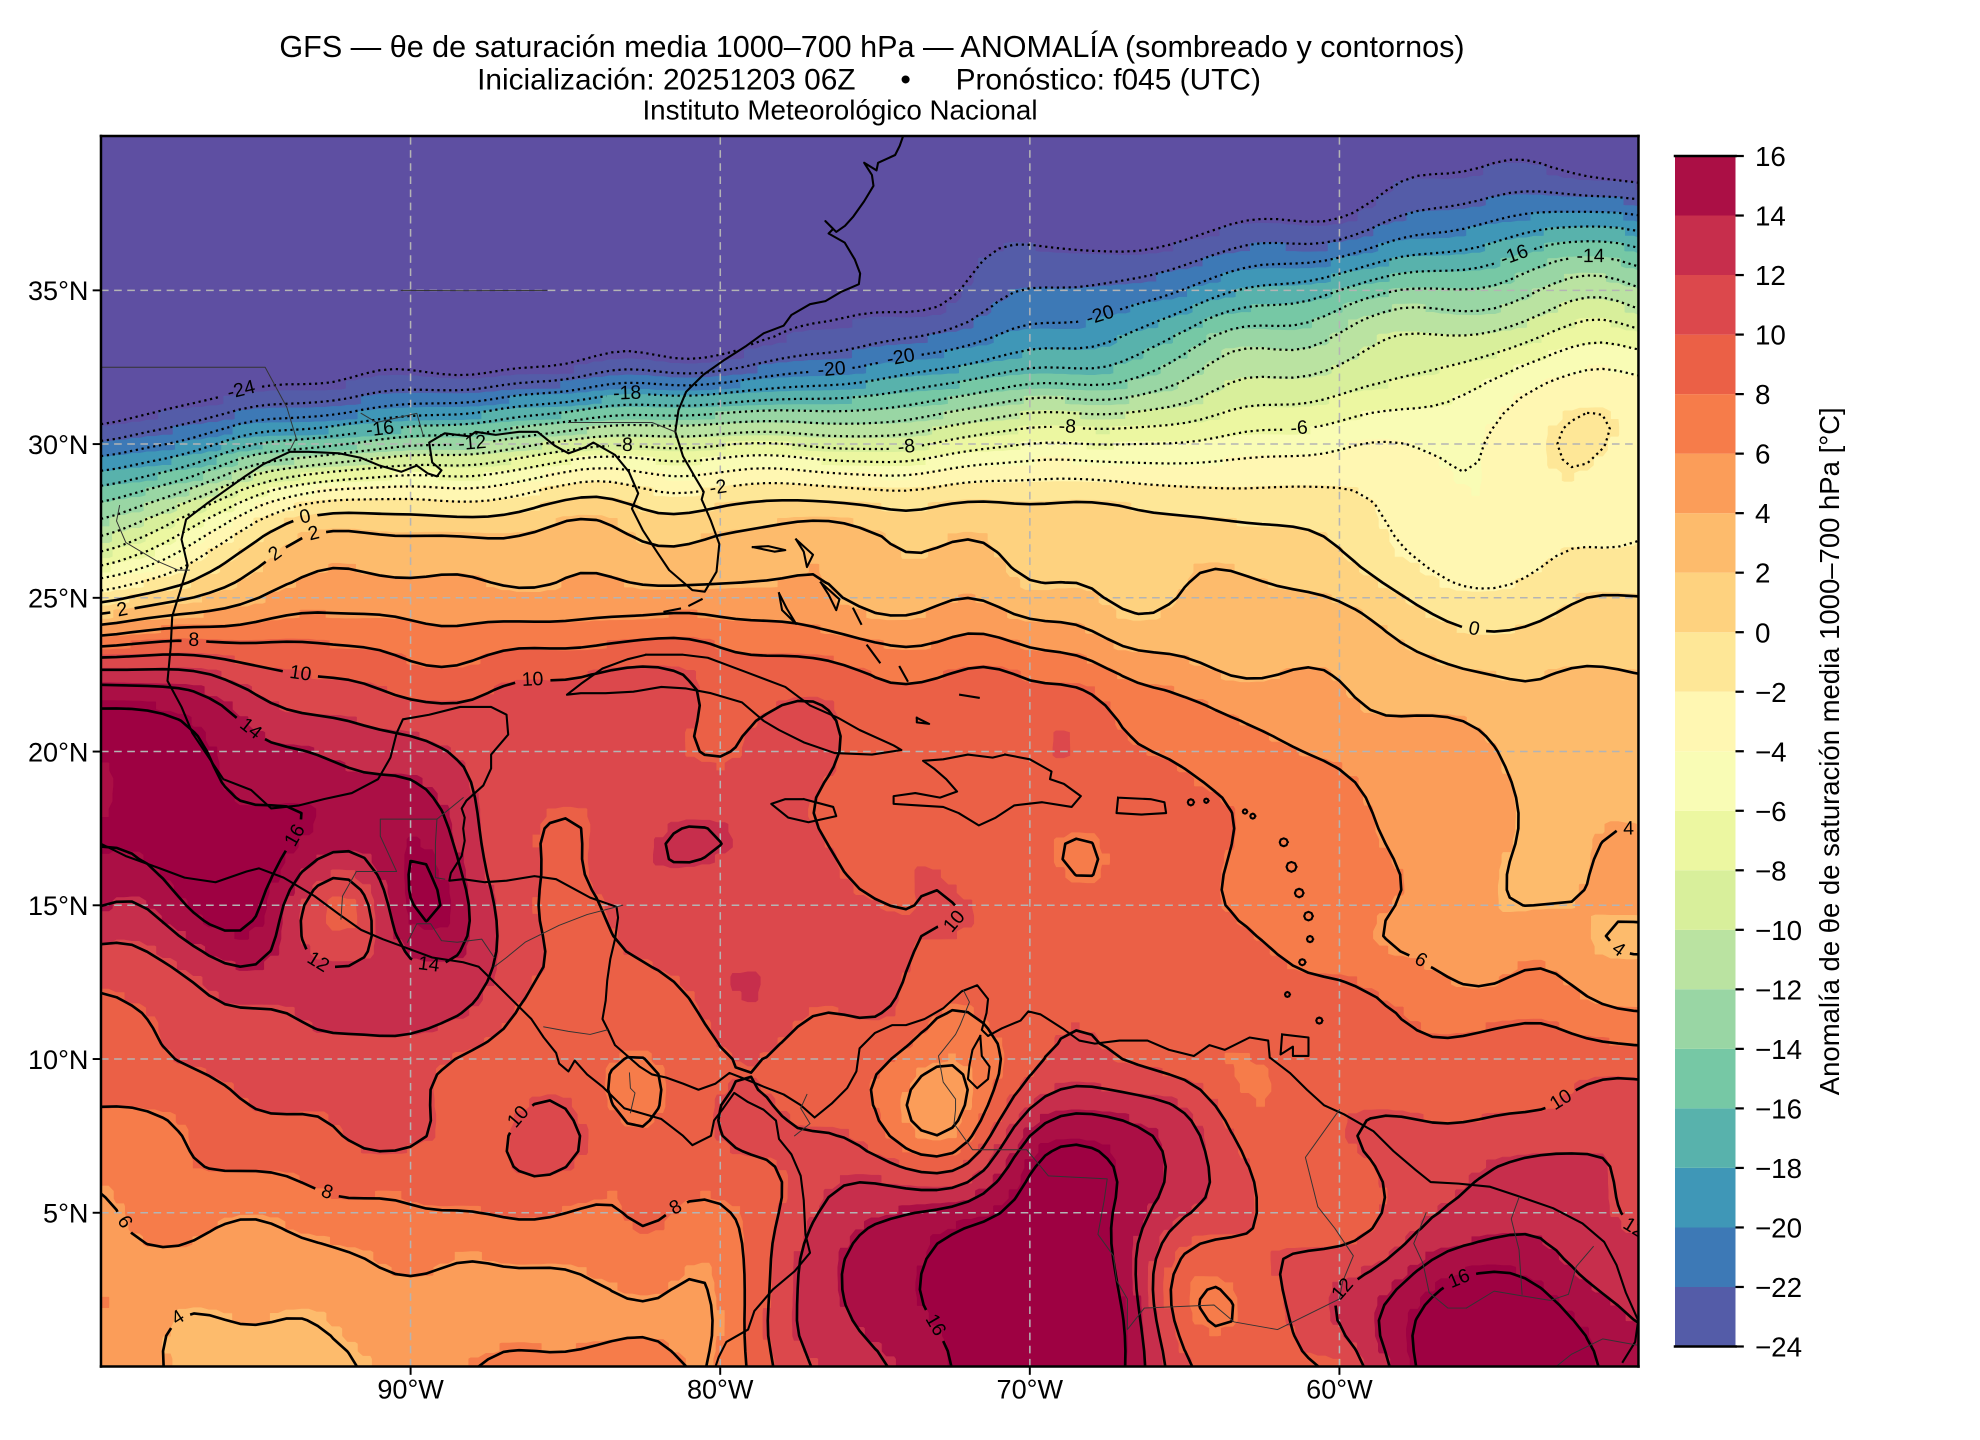  What do you see at coordinates (1299, 427) in the screenshot?
I see `svg-text: -6` at bounding box center [1299, 427].